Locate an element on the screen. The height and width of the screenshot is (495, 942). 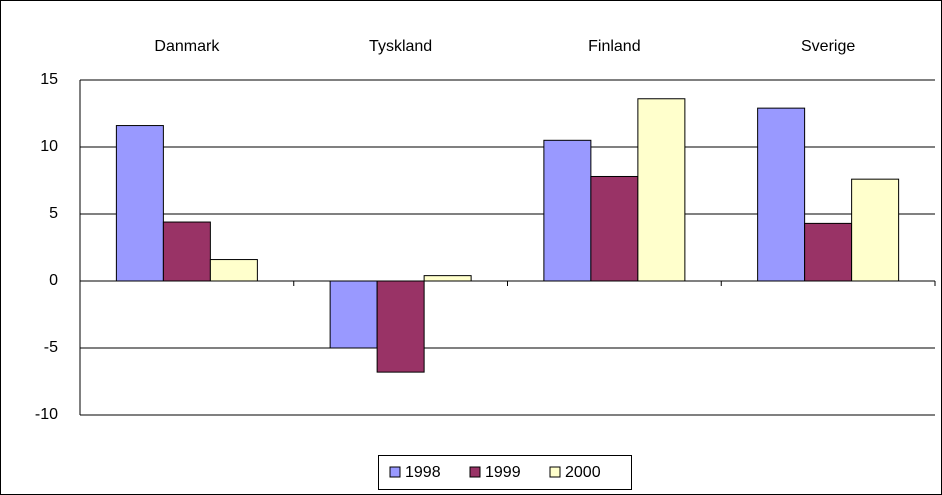
y-tick-label: -5 is located at coordinates (51, 347).